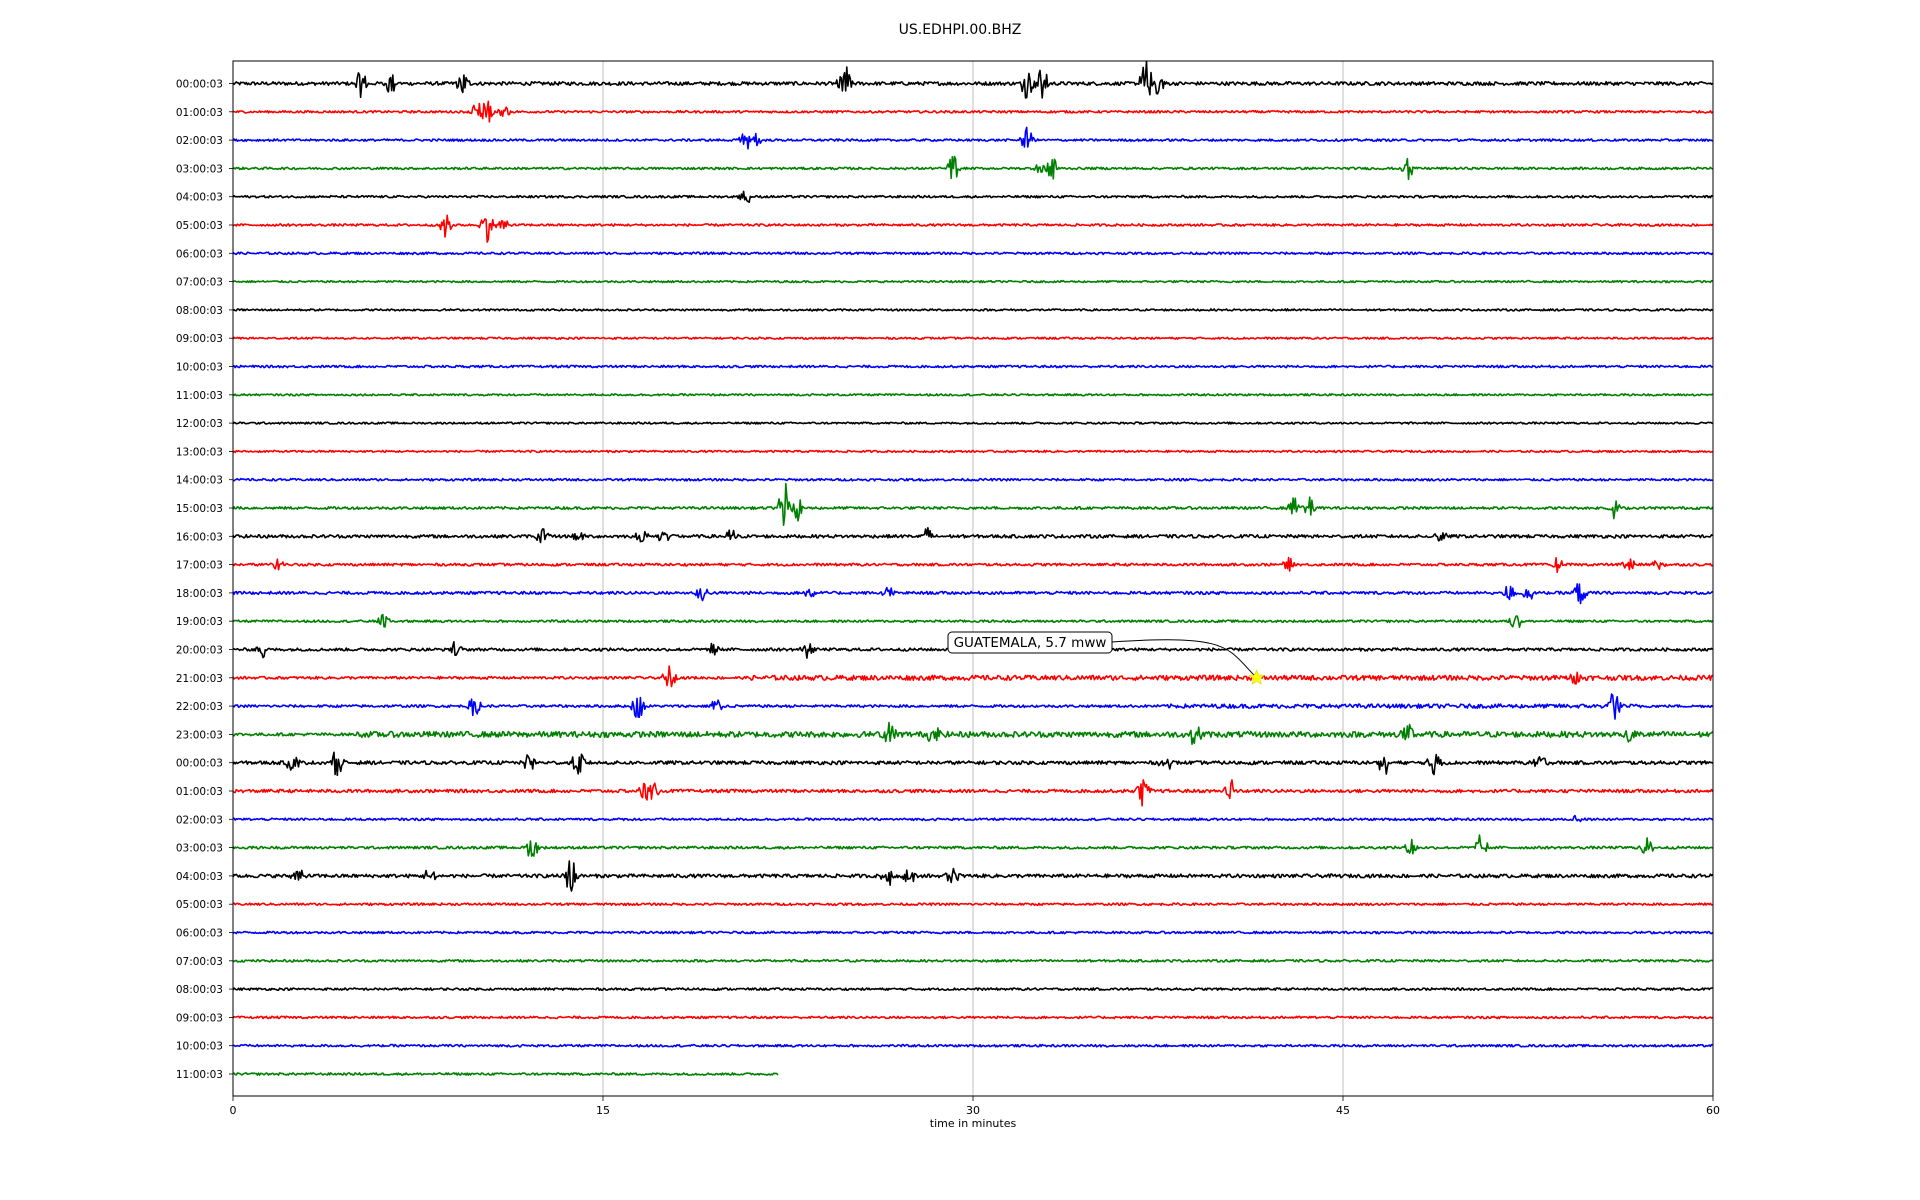 The height and width of the screenshot is (1200, 1920). I want to click on event-arrow, so click(1184, 659).